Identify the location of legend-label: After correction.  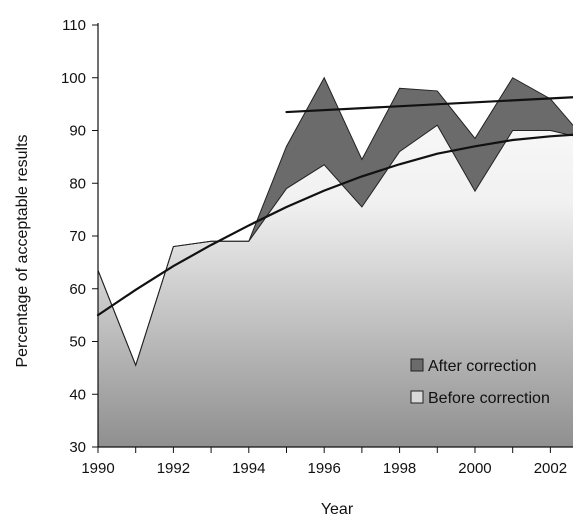
(482, 366).